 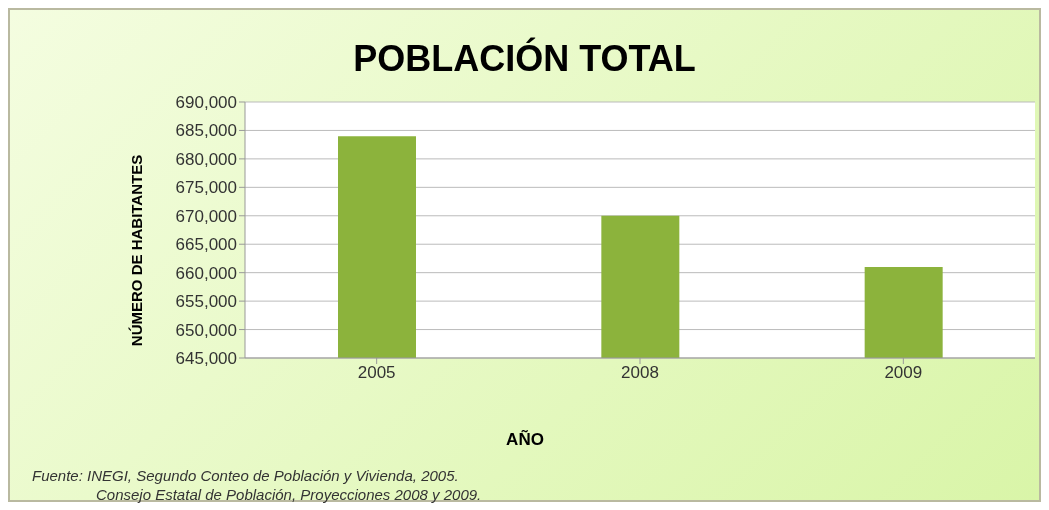 I want to click on y-tick-label: 675,000, so click(x=206, y=188).